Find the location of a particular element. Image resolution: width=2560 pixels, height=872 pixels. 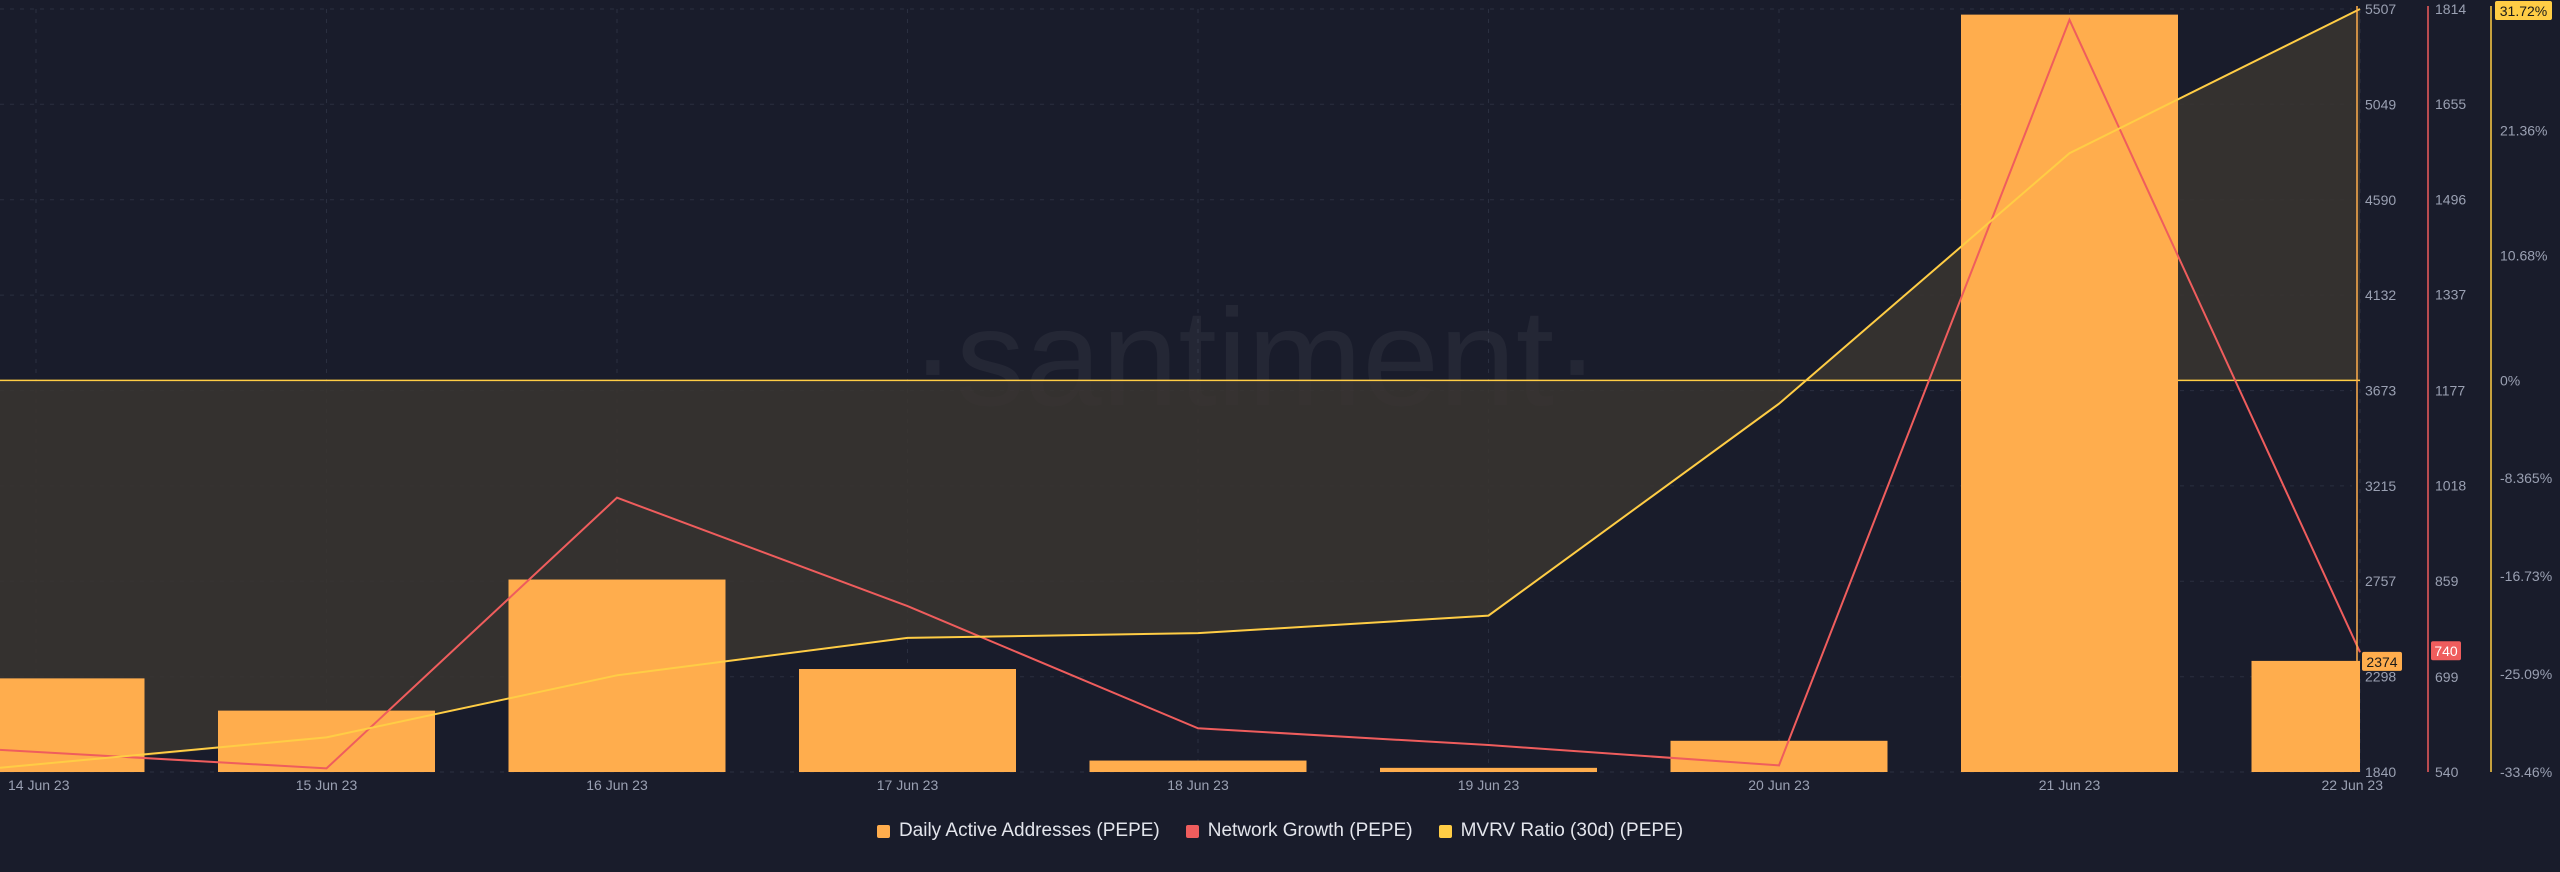

middle-axis-tick-label: 859 is located at coordinates (2447, 581).